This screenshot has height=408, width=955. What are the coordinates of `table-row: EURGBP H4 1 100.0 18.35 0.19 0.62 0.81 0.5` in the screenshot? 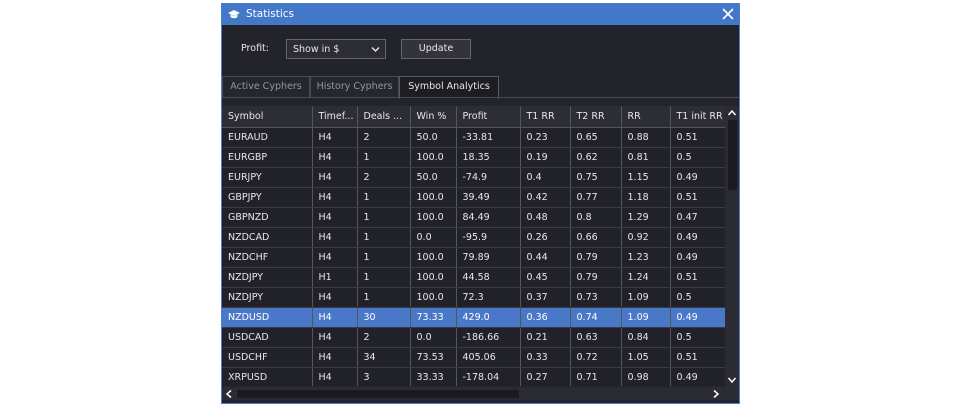 It's located at (473, 157).